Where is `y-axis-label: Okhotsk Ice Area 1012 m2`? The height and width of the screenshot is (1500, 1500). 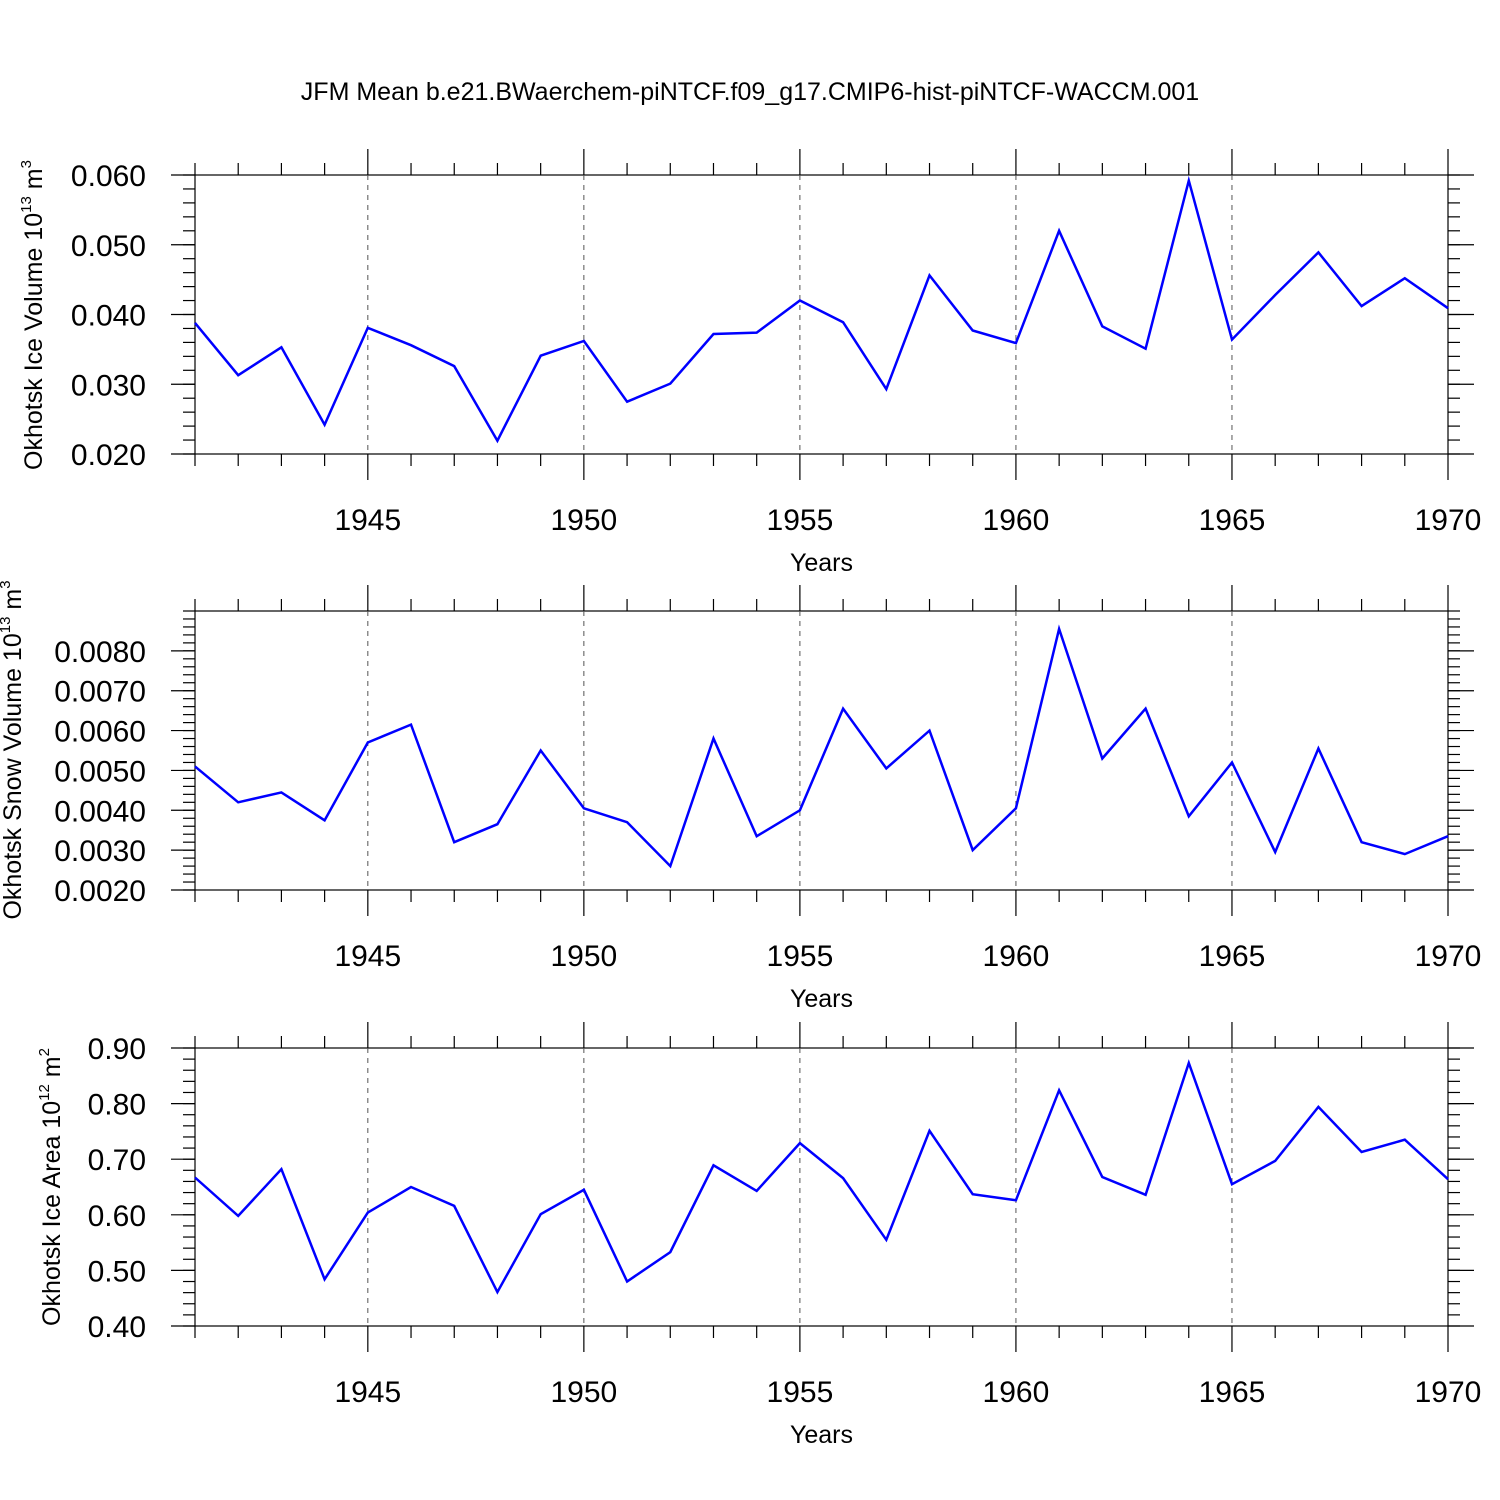 y-axis-label: Okhotsk Ice Area 1012 m2 is located at coordinates (51, 1187).